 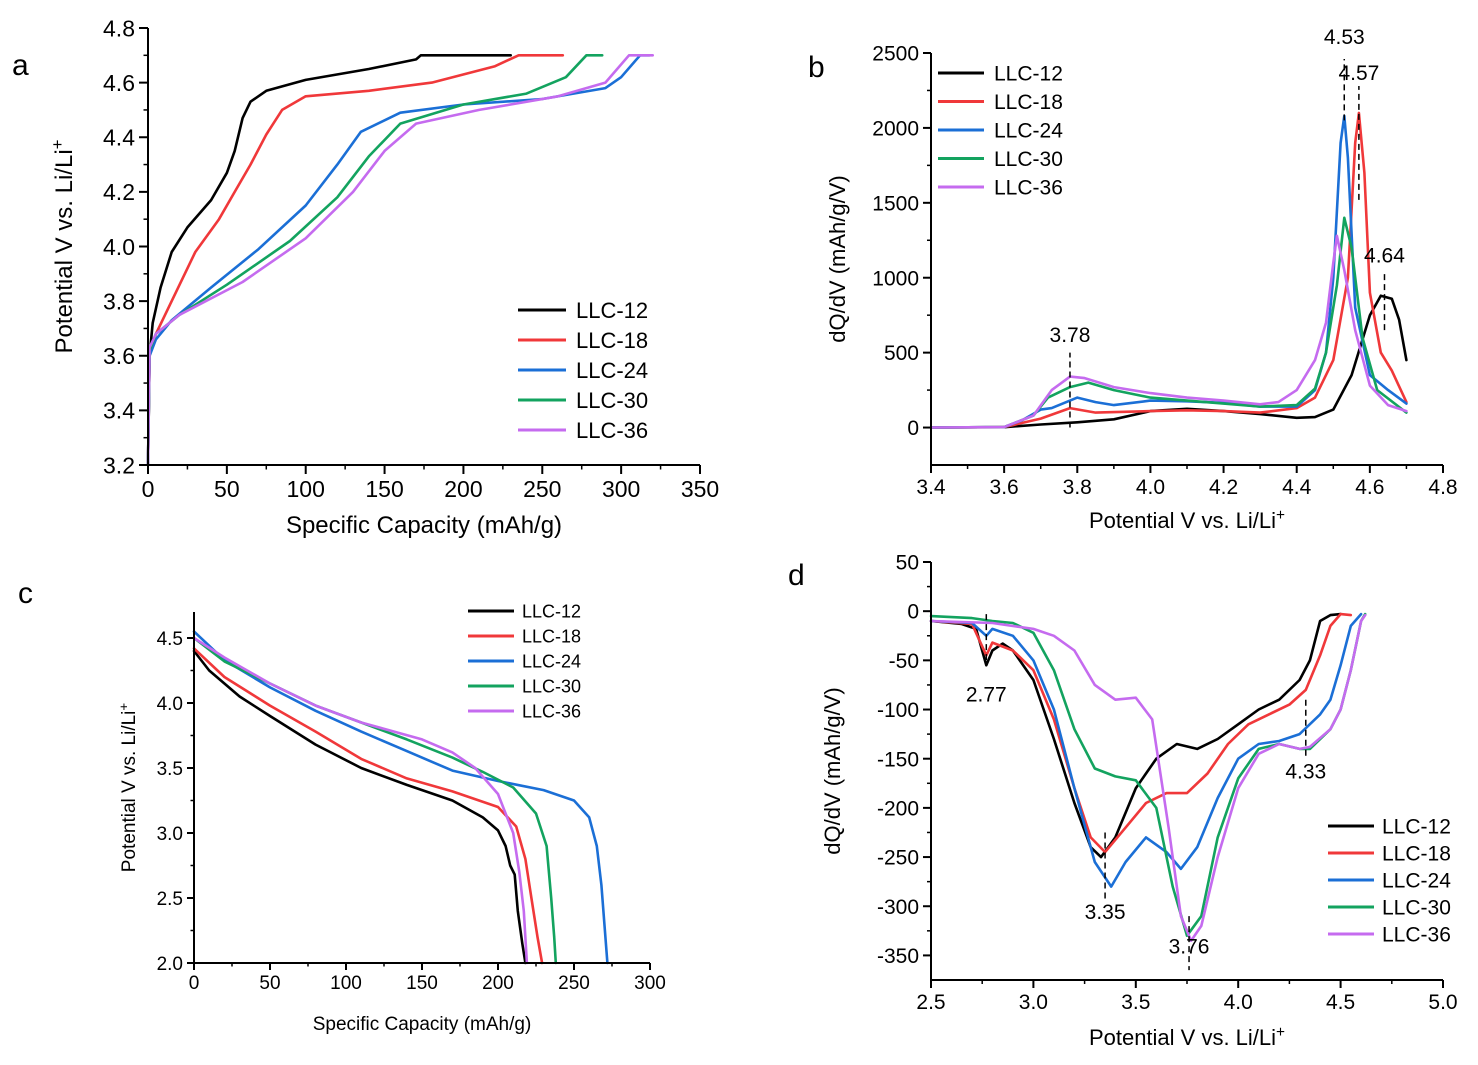 What do you see at coordinates (1223, 487) in the screenshot?
I see `x-tick-label: 4.2` at bounding box center [1223, 487].